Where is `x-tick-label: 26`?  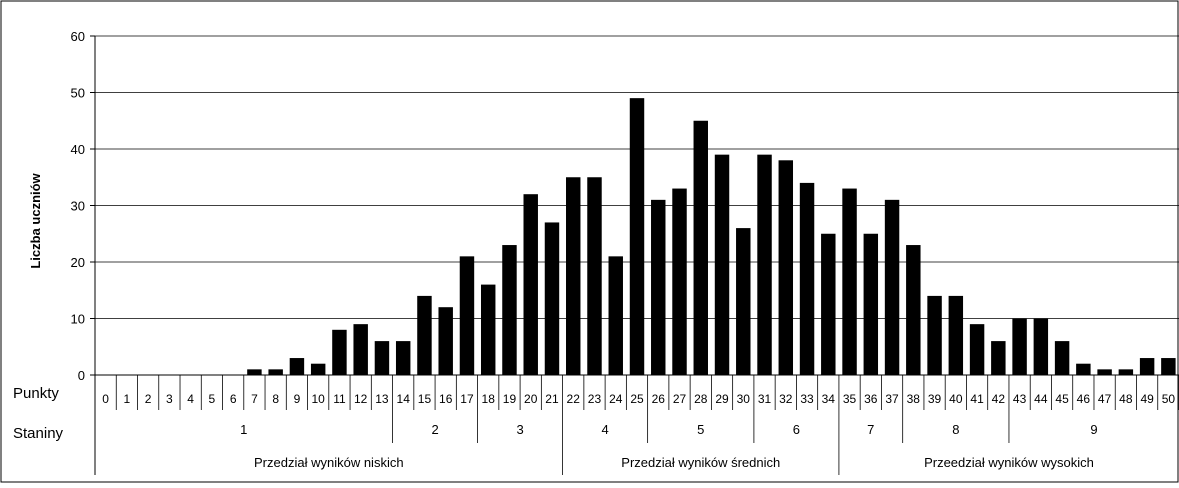
x-tick-label: 26 is located at coordinates (659, 399).